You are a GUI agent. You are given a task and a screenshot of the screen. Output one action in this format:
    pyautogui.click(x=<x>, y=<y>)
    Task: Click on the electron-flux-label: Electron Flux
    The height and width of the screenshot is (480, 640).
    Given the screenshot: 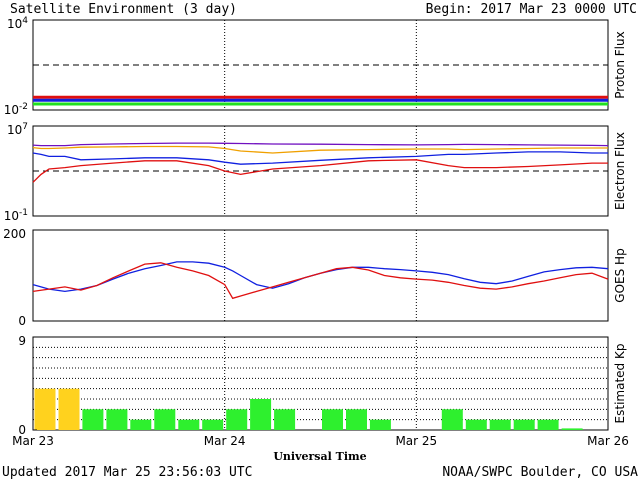 What is the action you would take?
    pyautogui.click(x=620, y=171)
    